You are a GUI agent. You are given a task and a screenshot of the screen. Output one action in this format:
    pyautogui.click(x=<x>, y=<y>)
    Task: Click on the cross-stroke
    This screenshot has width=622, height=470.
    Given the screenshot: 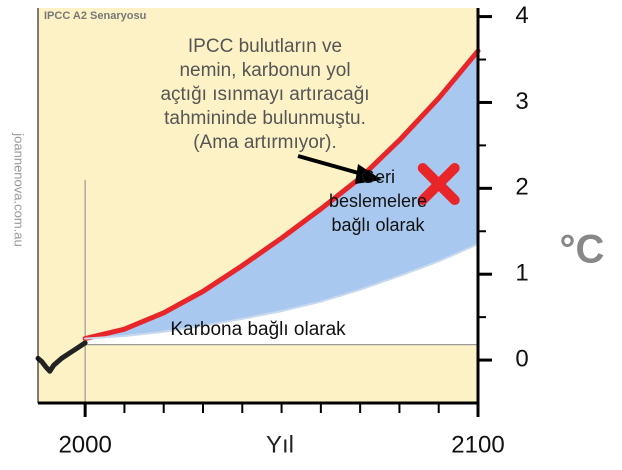 What is the action you would take?
    pyautogui.click(x=438, y=184)
    